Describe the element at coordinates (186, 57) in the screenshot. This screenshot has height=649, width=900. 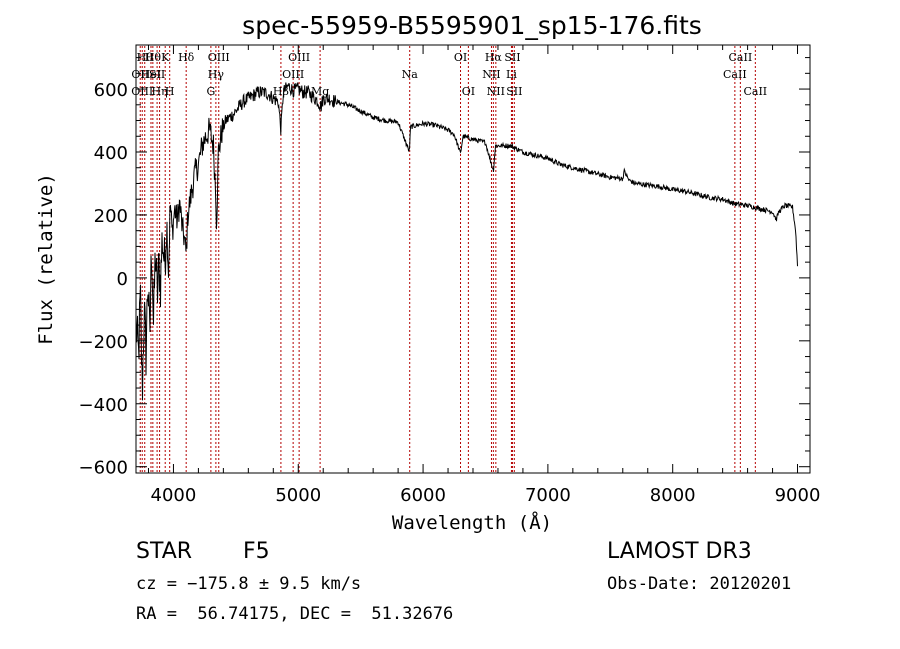
I see `spectral-line-label: Hδ` at that location.